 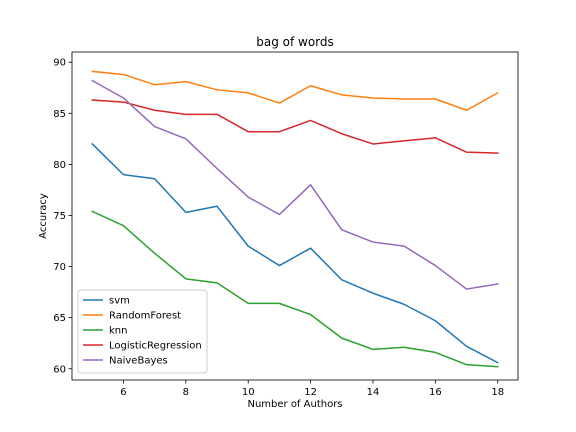 I want to click on y-axis: 60 65 70 75 80 85 90, so click(x=62, y=216).